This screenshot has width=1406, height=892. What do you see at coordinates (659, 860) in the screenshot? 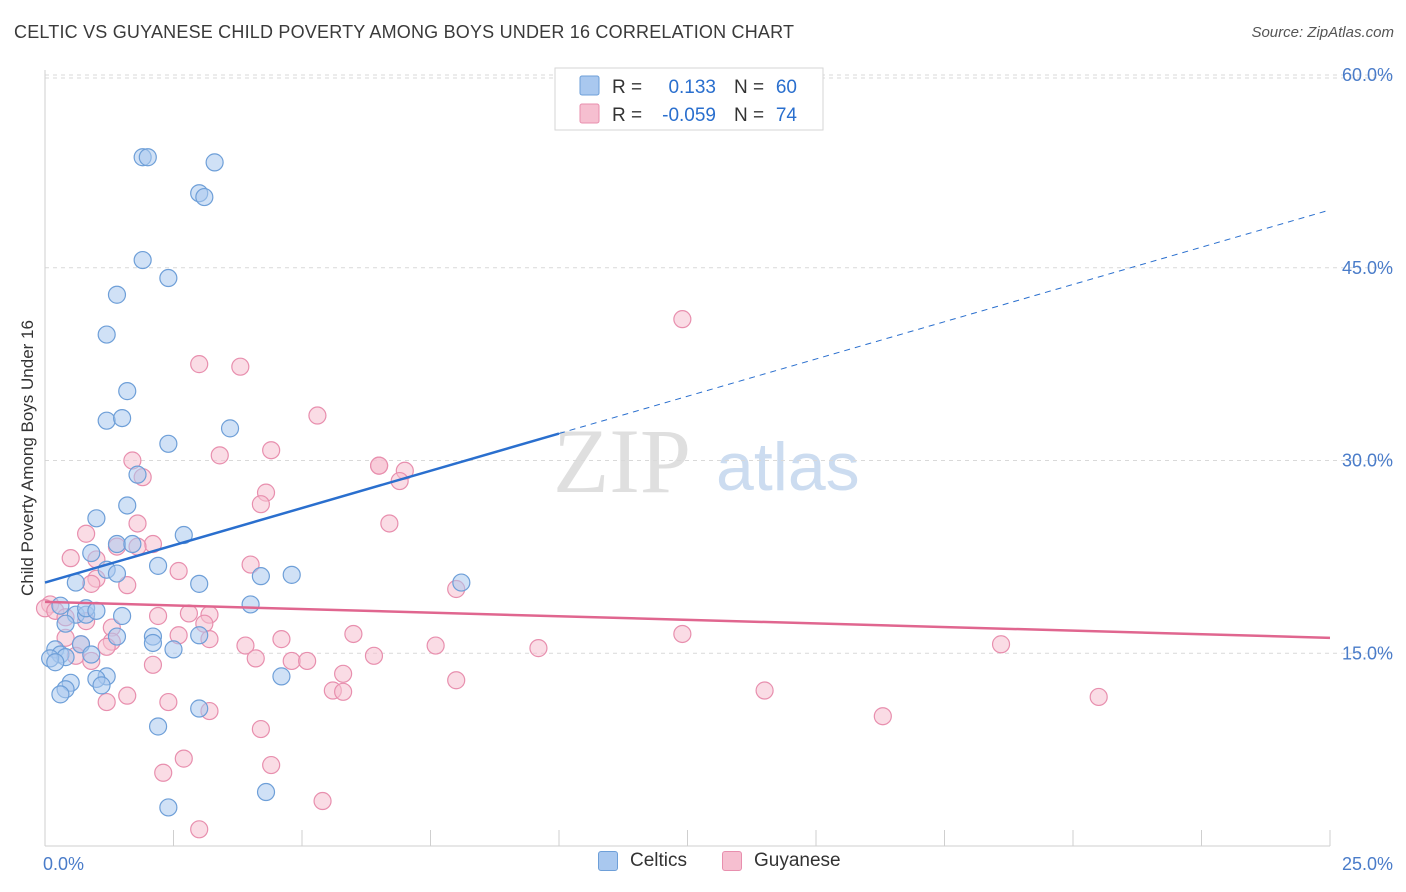
I see `celtics-label: Celtics` at bounding box center [659, 860].